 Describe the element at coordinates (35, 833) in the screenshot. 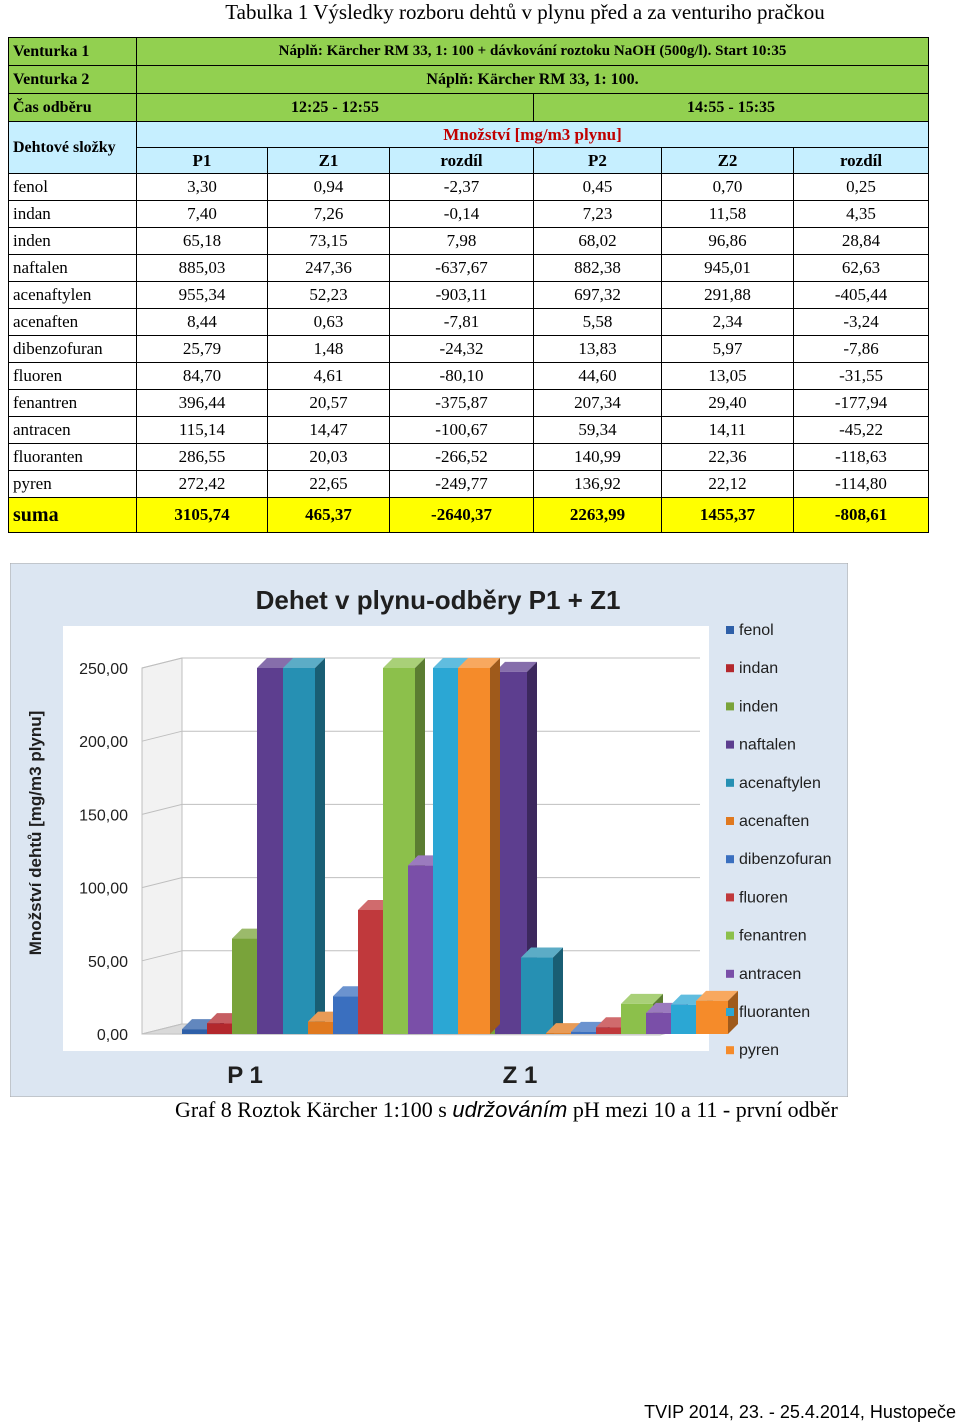

I see `y-axis-label: Množství dehtů [mg/m3 plynu]` at that location.